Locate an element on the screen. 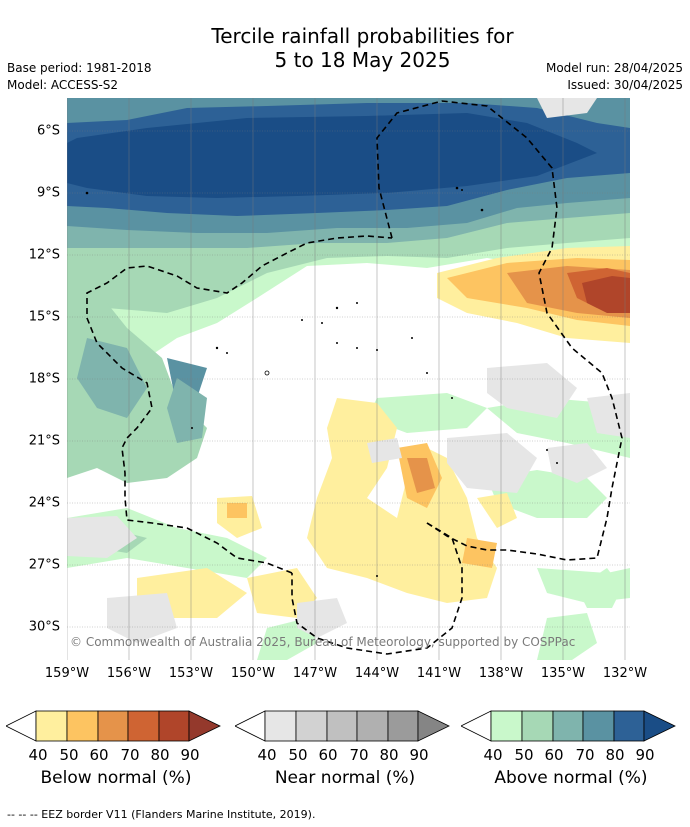 The image size is (690, 827). tick-near-70: 70 is located at coordinates (359, 755).